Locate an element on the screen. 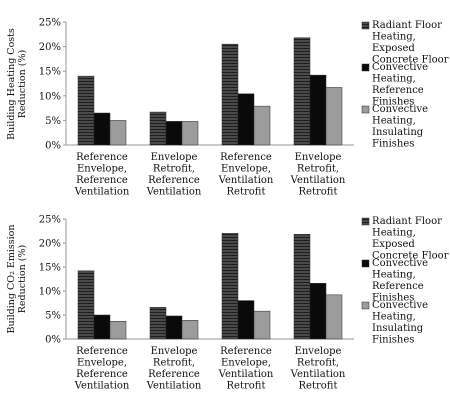  y-tick-label: 10% is located at coordinates (50, 292).